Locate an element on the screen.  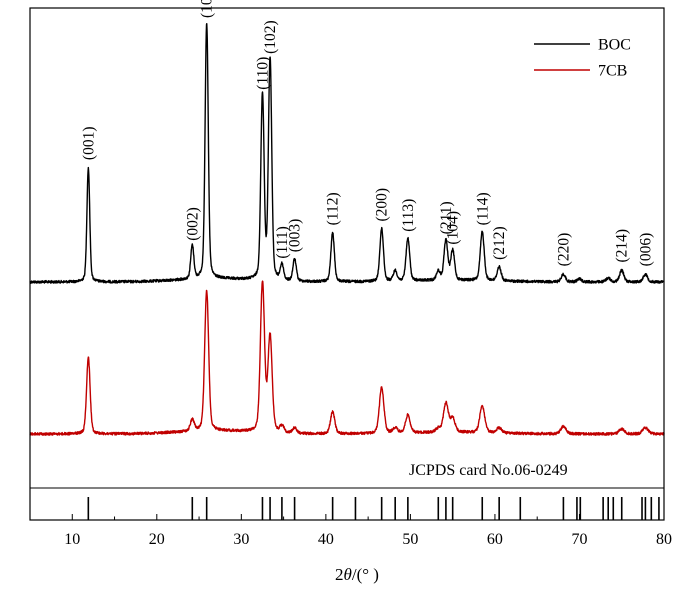
x-axis-label-prefix: 2 is located at coordinates (339, 574).